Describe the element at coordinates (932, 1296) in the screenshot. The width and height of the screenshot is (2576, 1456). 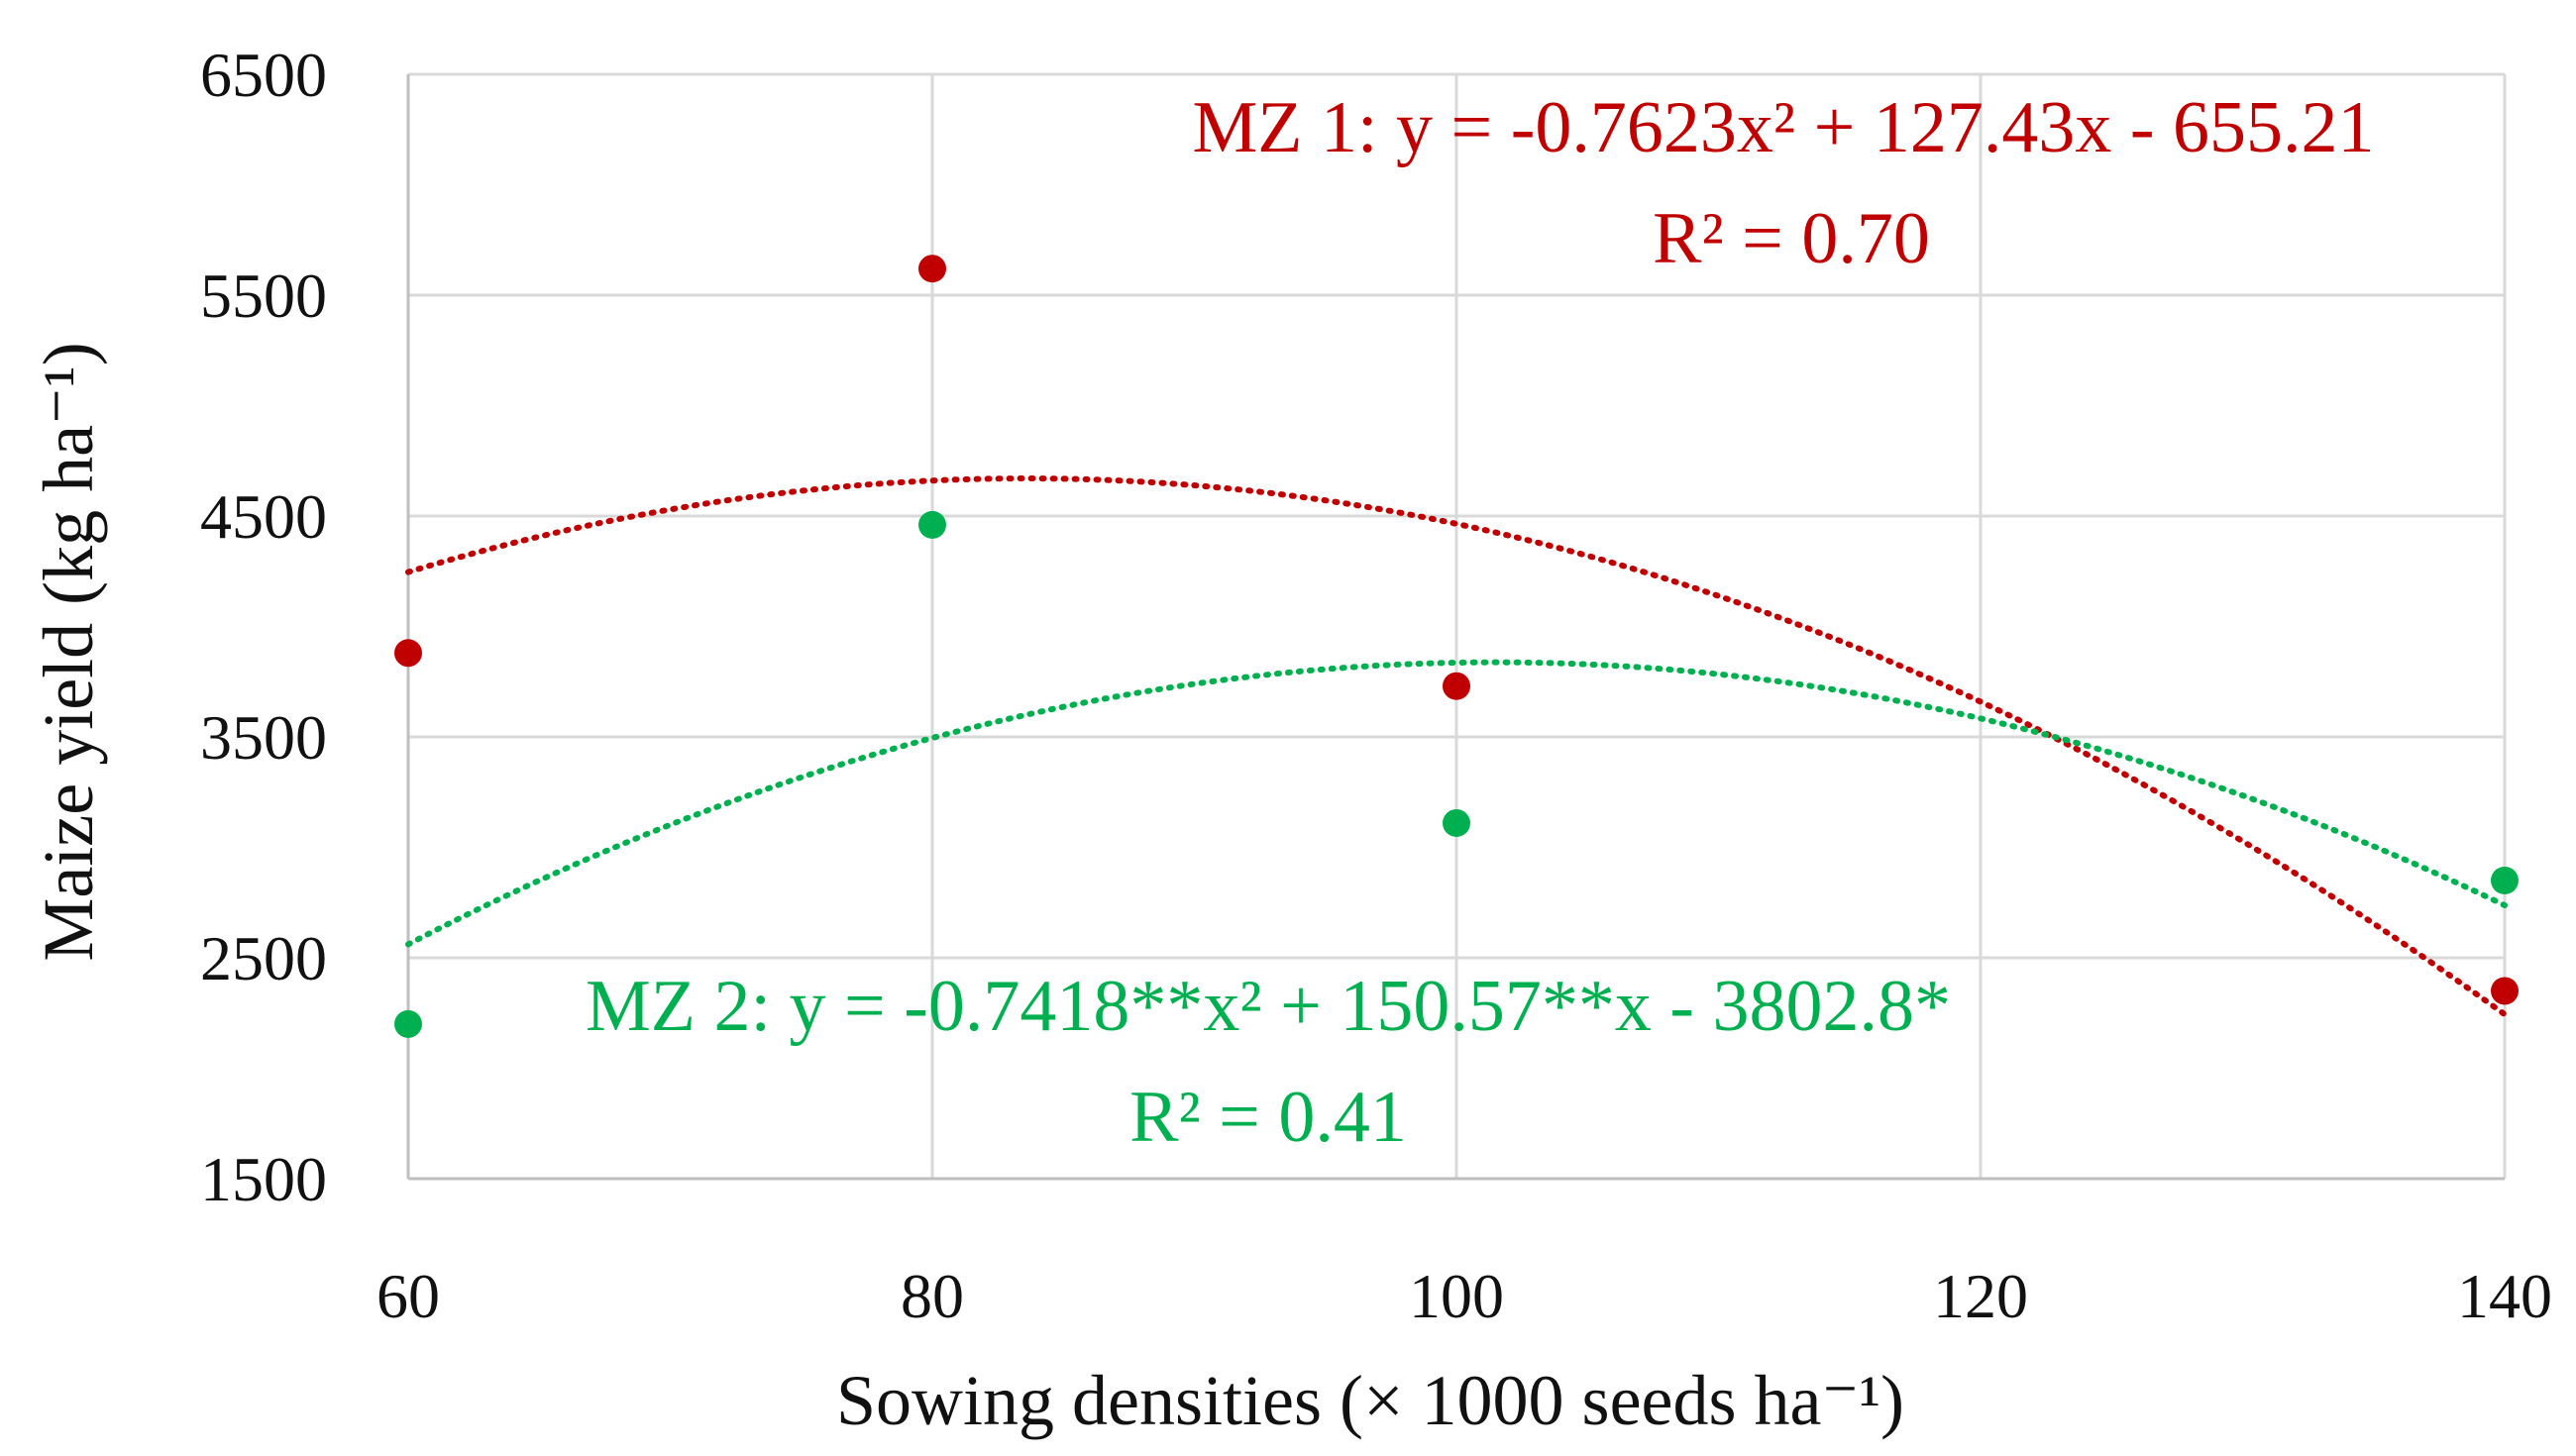
I see `x-tick-label: 80` at that location.